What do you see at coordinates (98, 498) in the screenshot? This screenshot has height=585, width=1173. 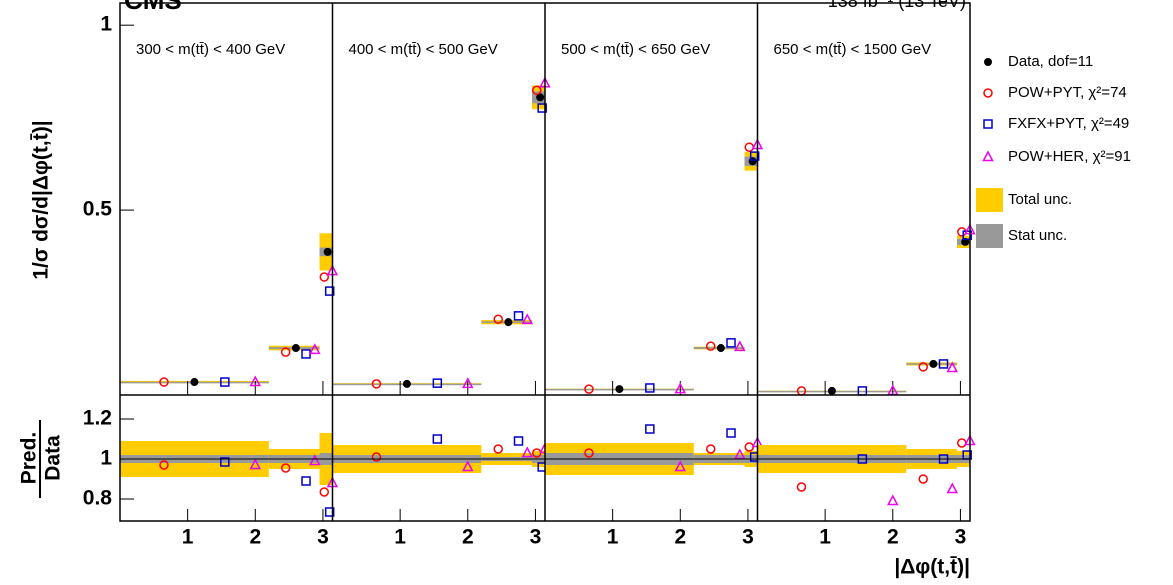 I see `y-tick-label: 0.8` at bounding box center [98, 498].